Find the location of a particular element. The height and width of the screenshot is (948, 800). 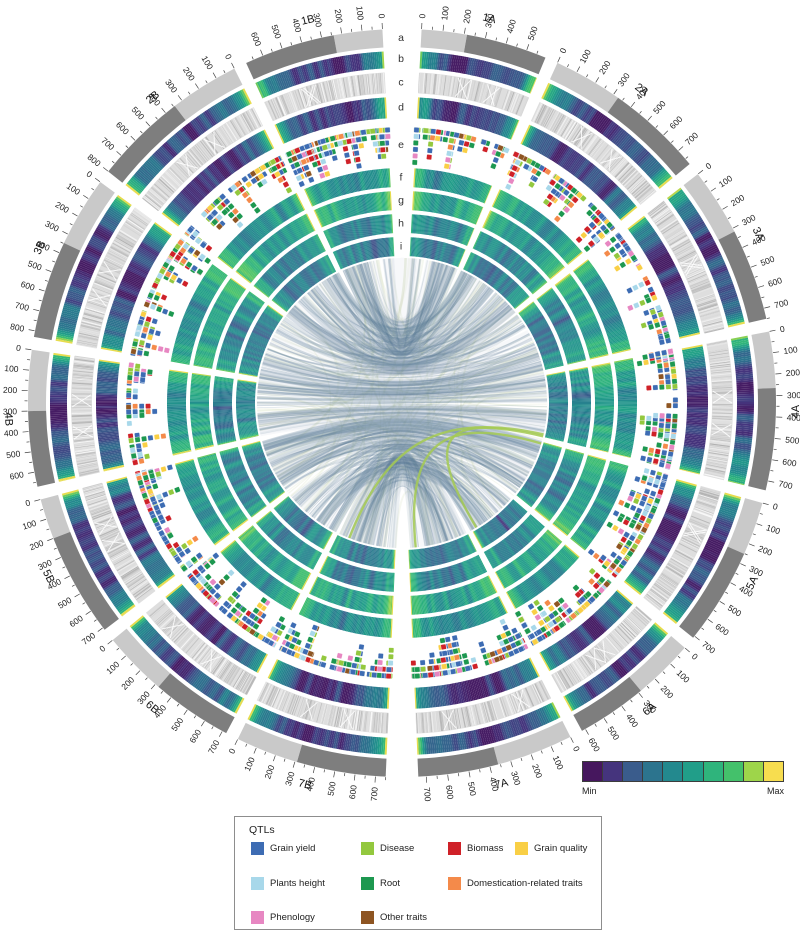

synteny-links is located at coordinates (402, 402).